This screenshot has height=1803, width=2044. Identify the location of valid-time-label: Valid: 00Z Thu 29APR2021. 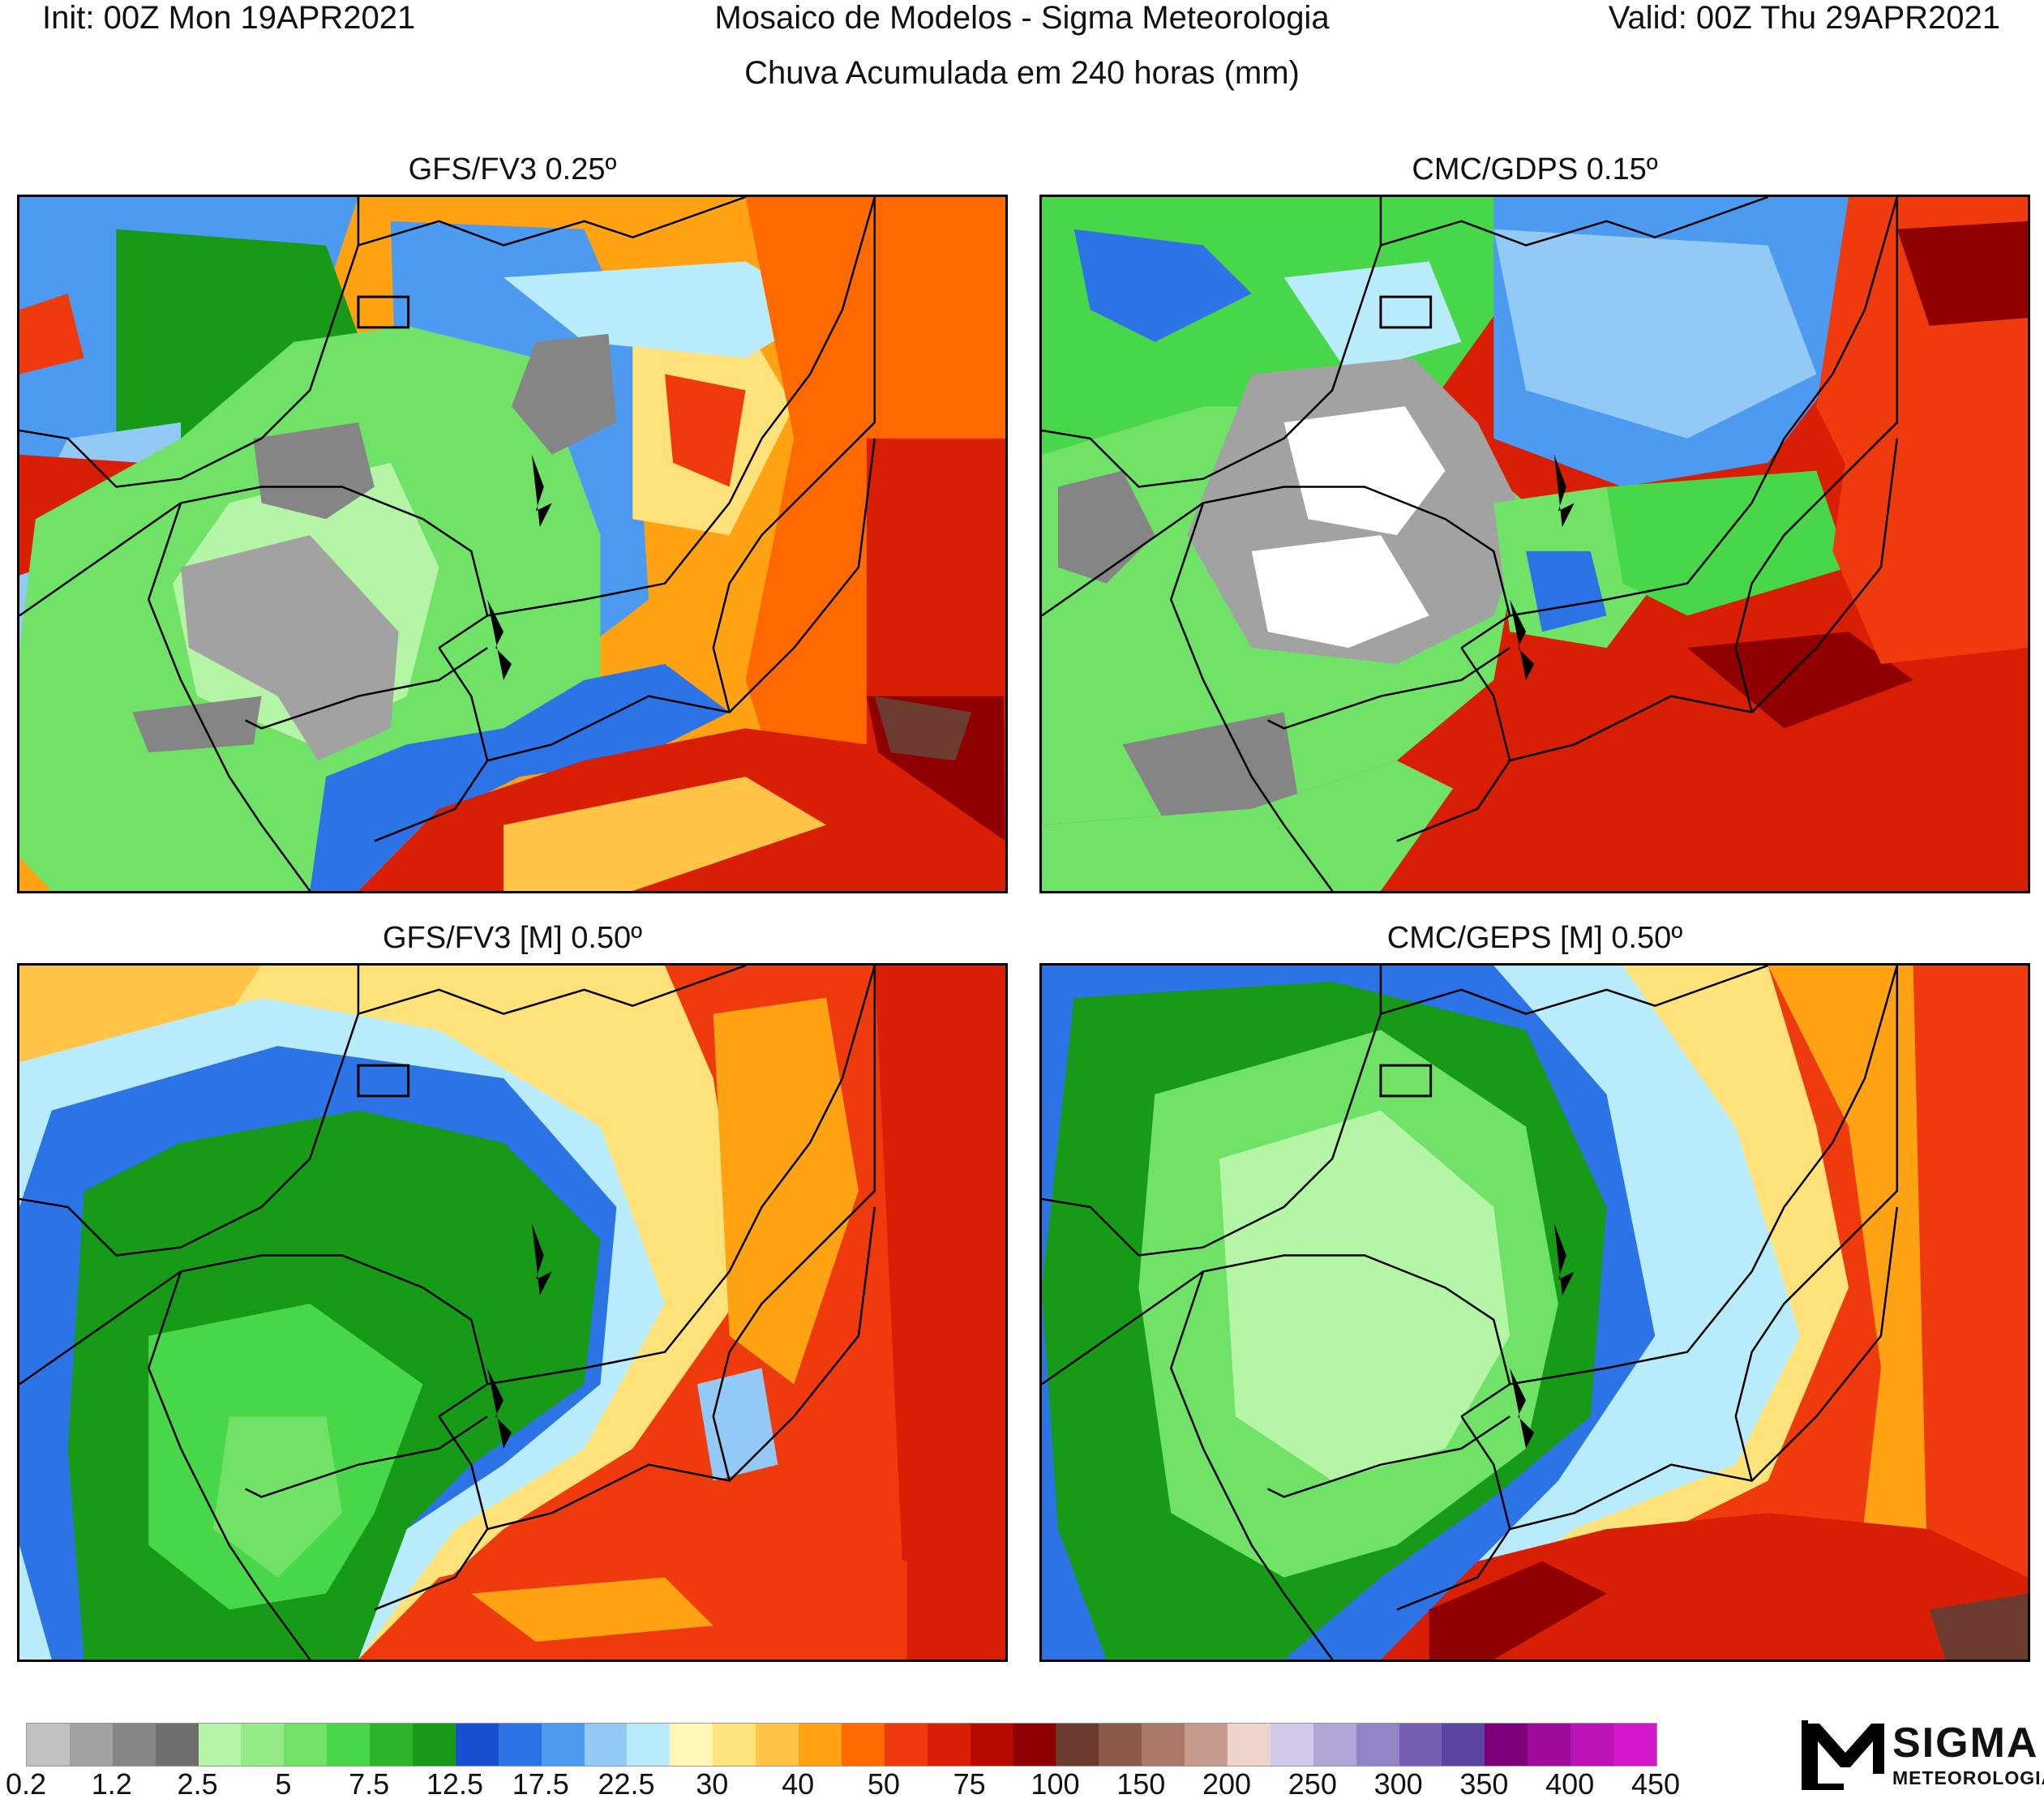
(1804, 18).